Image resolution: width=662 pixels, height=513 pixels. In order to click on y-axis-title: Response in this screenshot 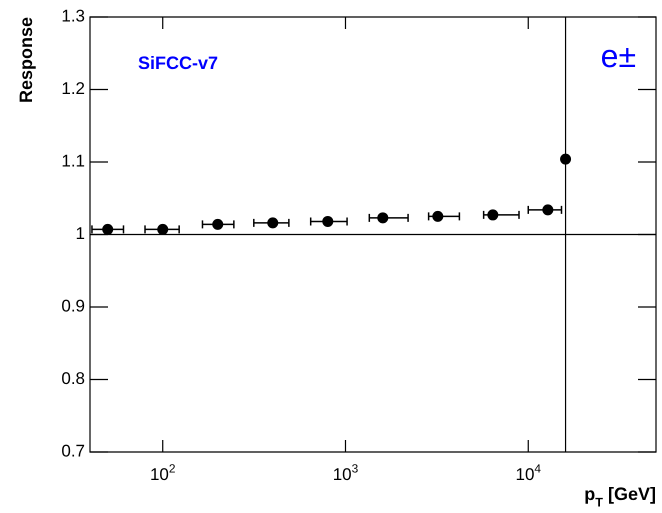, I will do `click(26, 60)`.